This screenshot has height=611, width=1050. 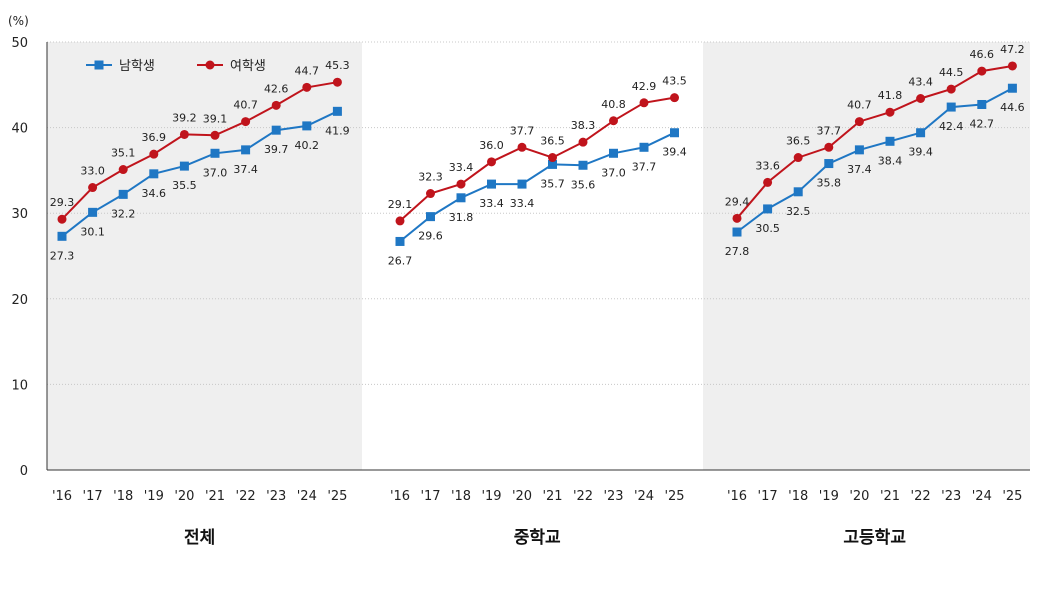 What do you see at coordinates (951, 72) in the screenshot?
I see `data-label: 44.5` at bounding box center [951, 72].